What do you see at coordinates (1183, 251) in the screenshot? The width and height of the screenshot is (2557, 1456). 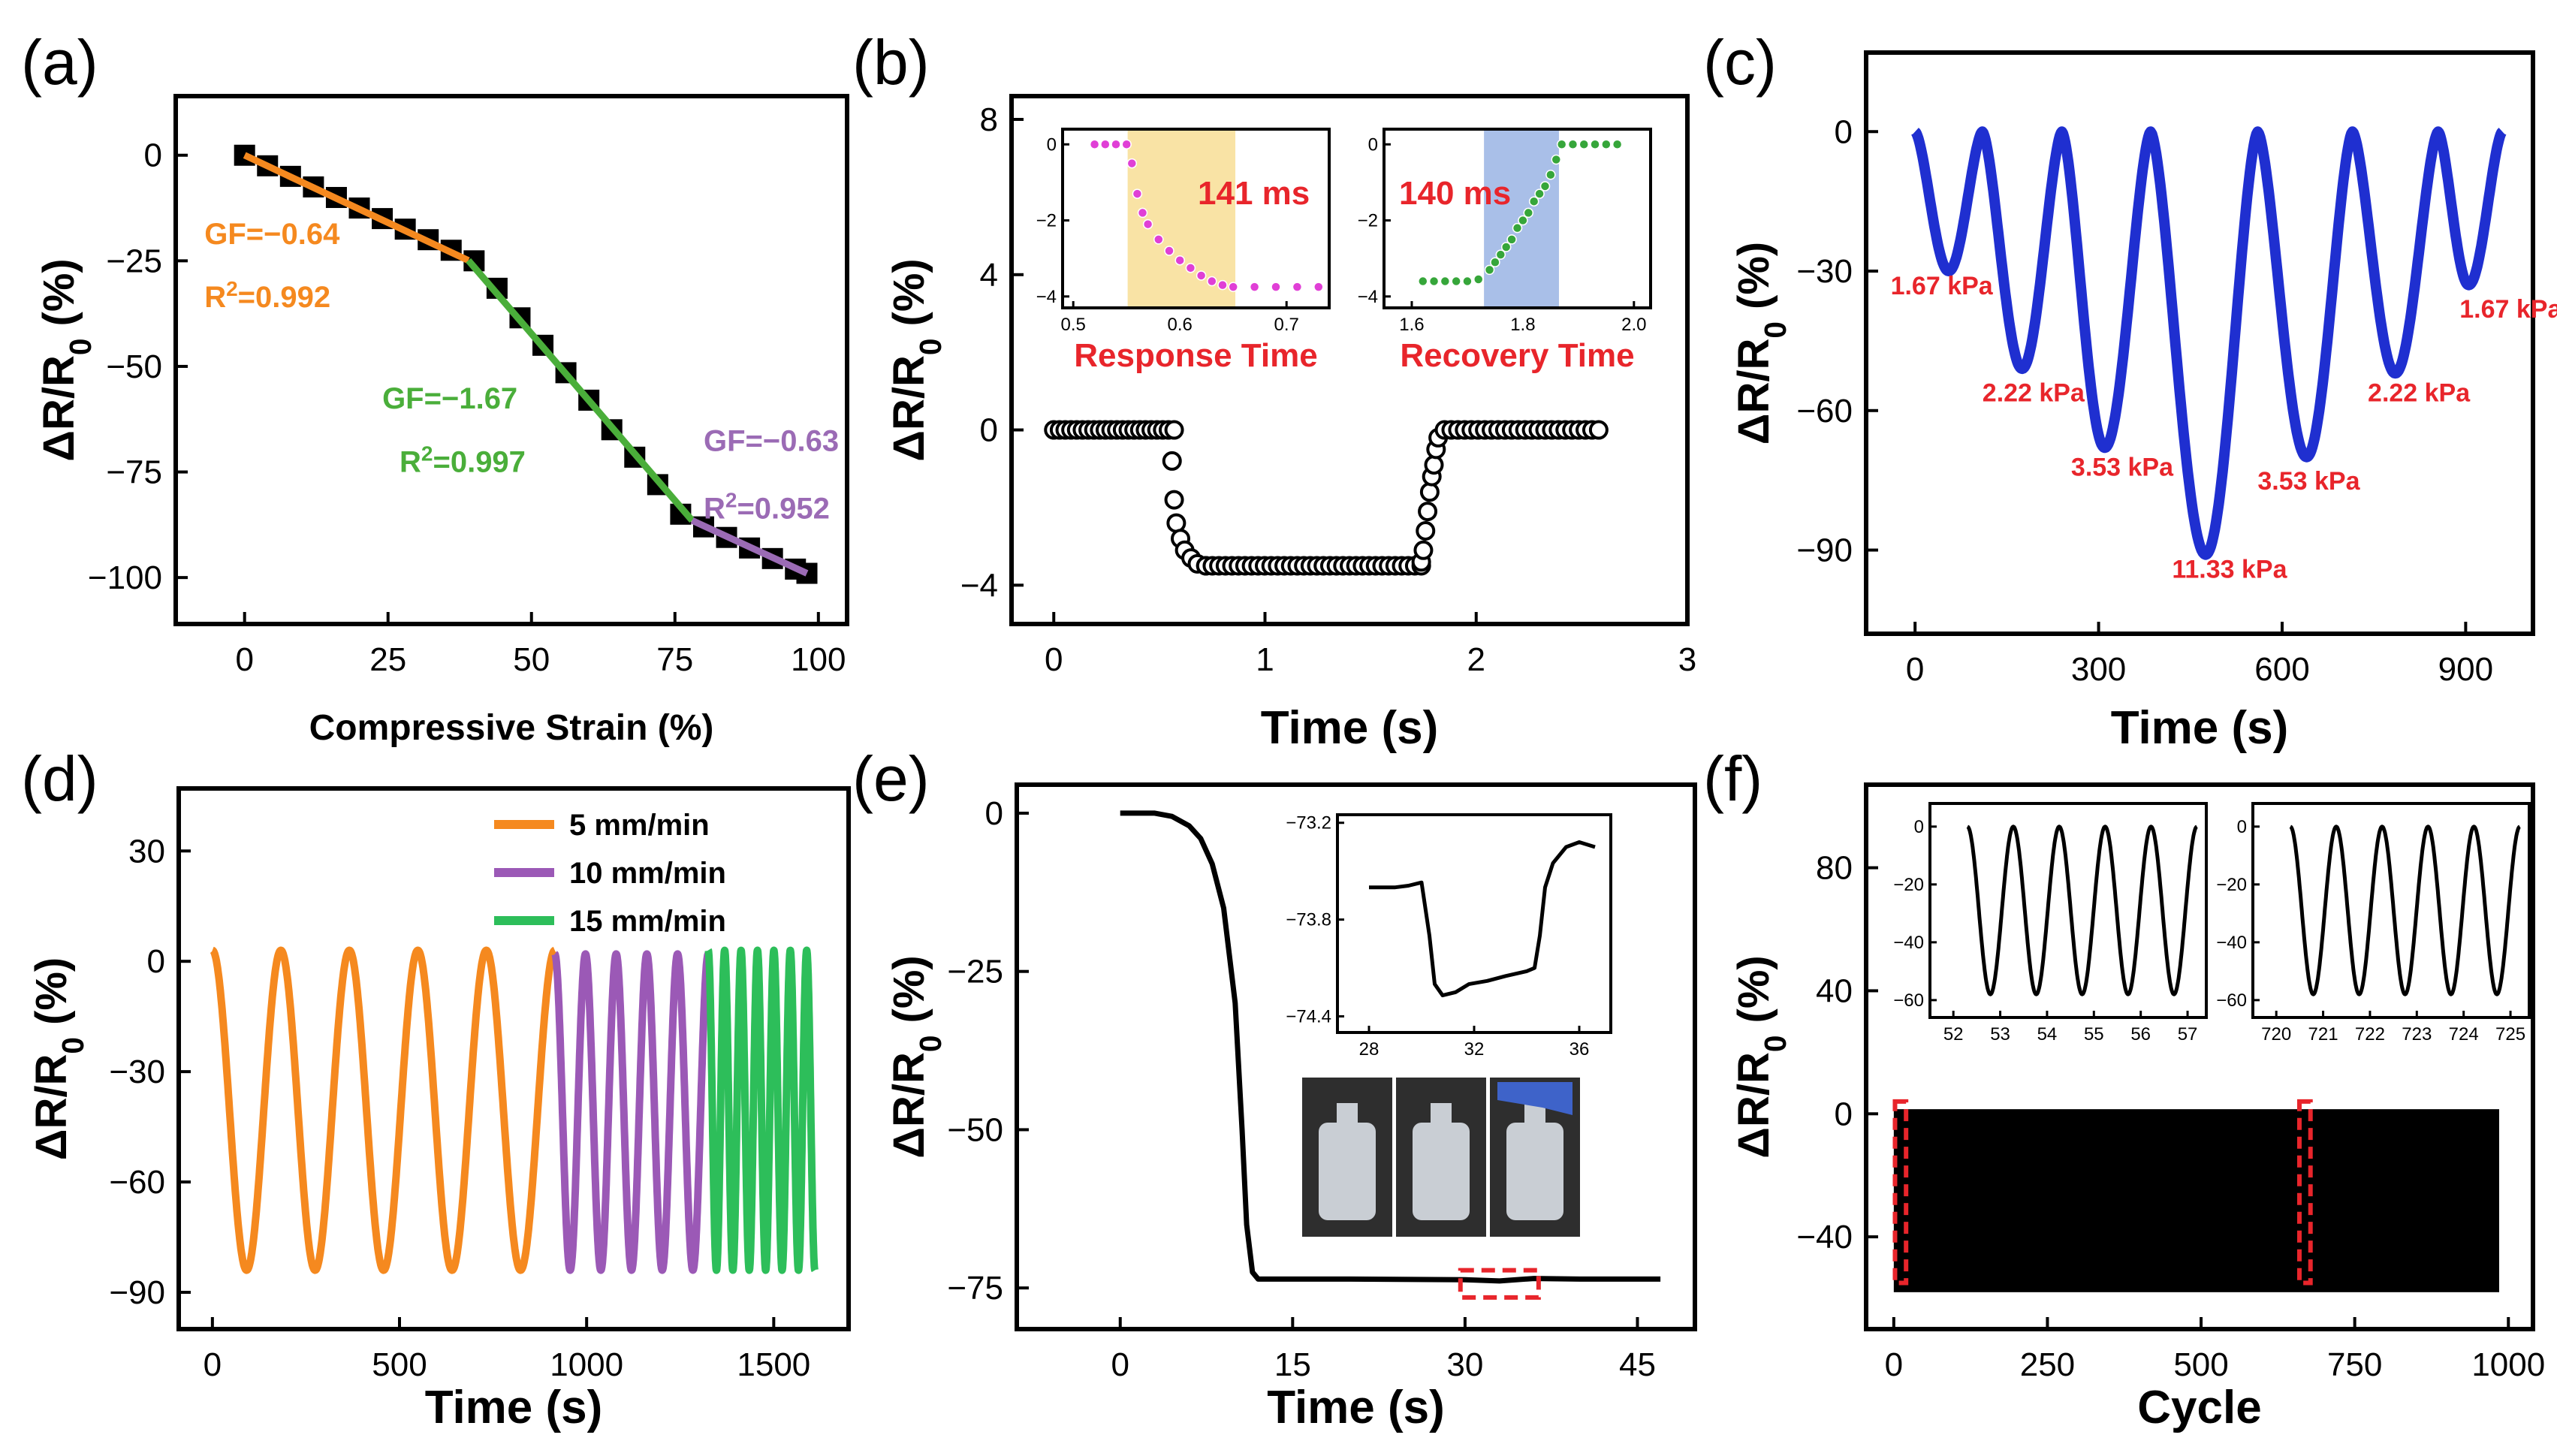 I see `inset-b-left: 0.5 0.6 0.7 0 −2 −4 141 ms Response Time` at bounding box center [1183, 251].